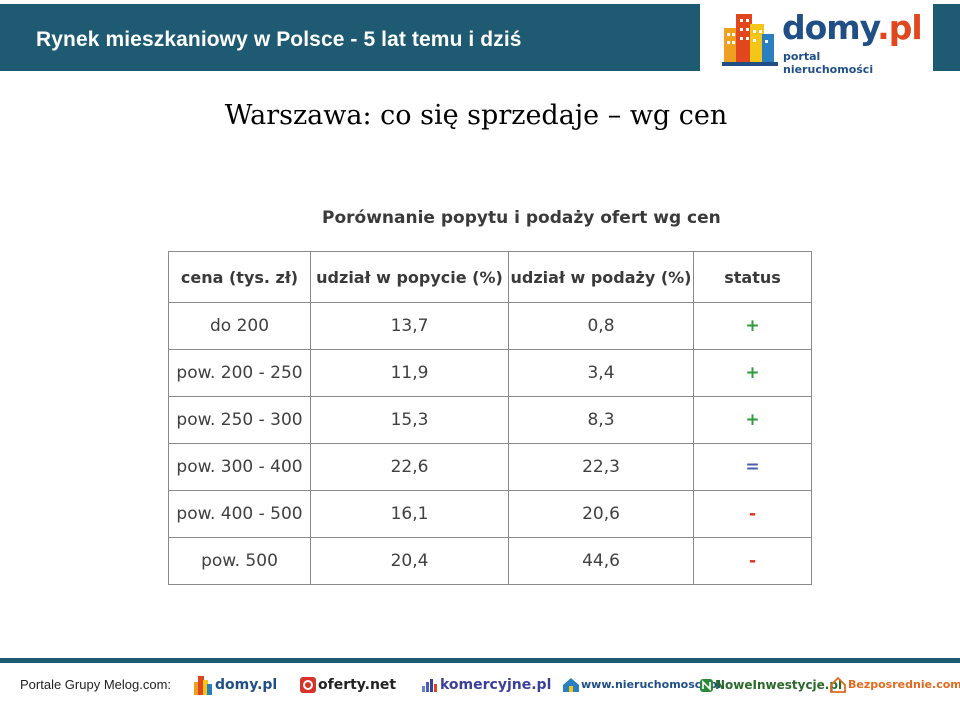  What do you see at coordinates (571, 685) in the screenshot?
I see `house-icon` at bounding box center [571, 685].